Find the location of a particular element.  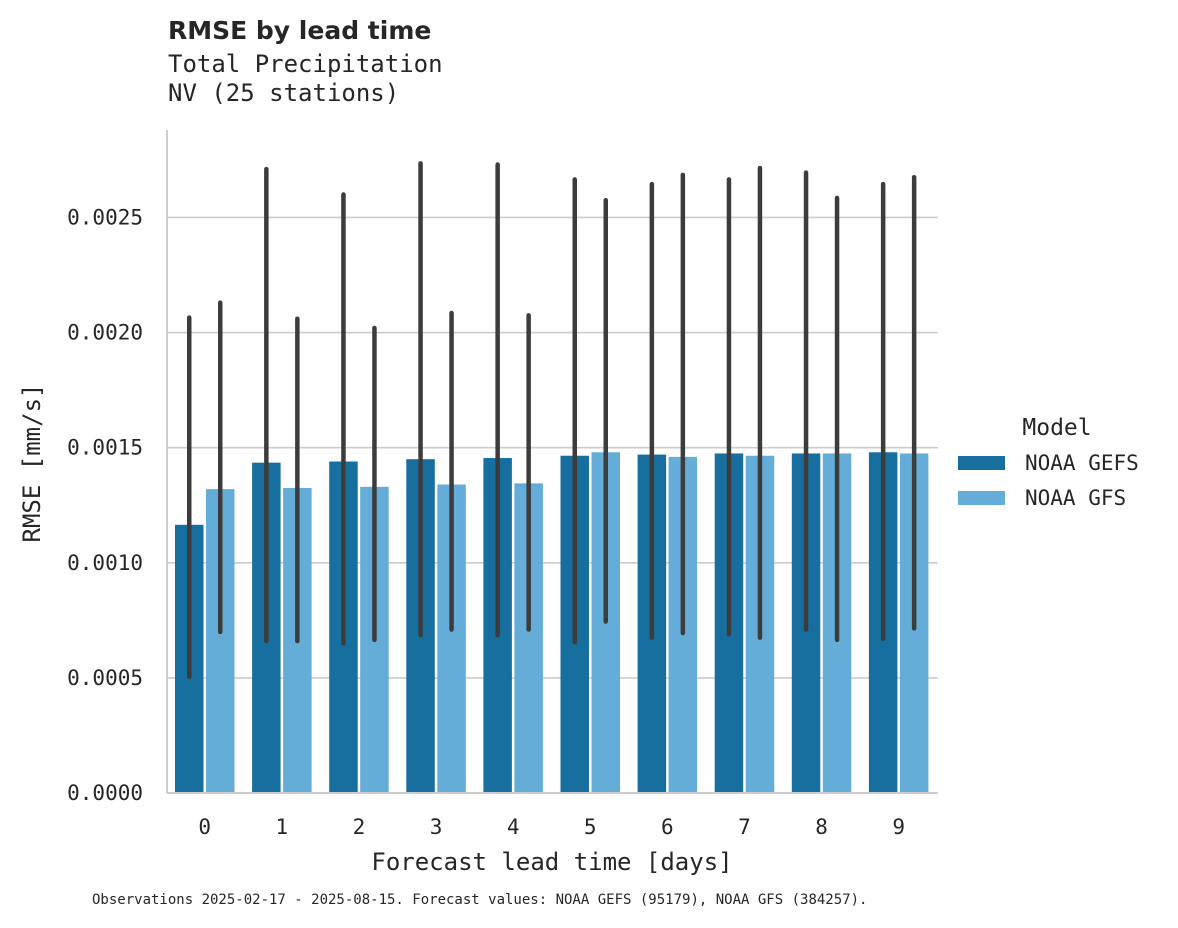

x-tick-label: 6 is located at coordinates (667, 827).